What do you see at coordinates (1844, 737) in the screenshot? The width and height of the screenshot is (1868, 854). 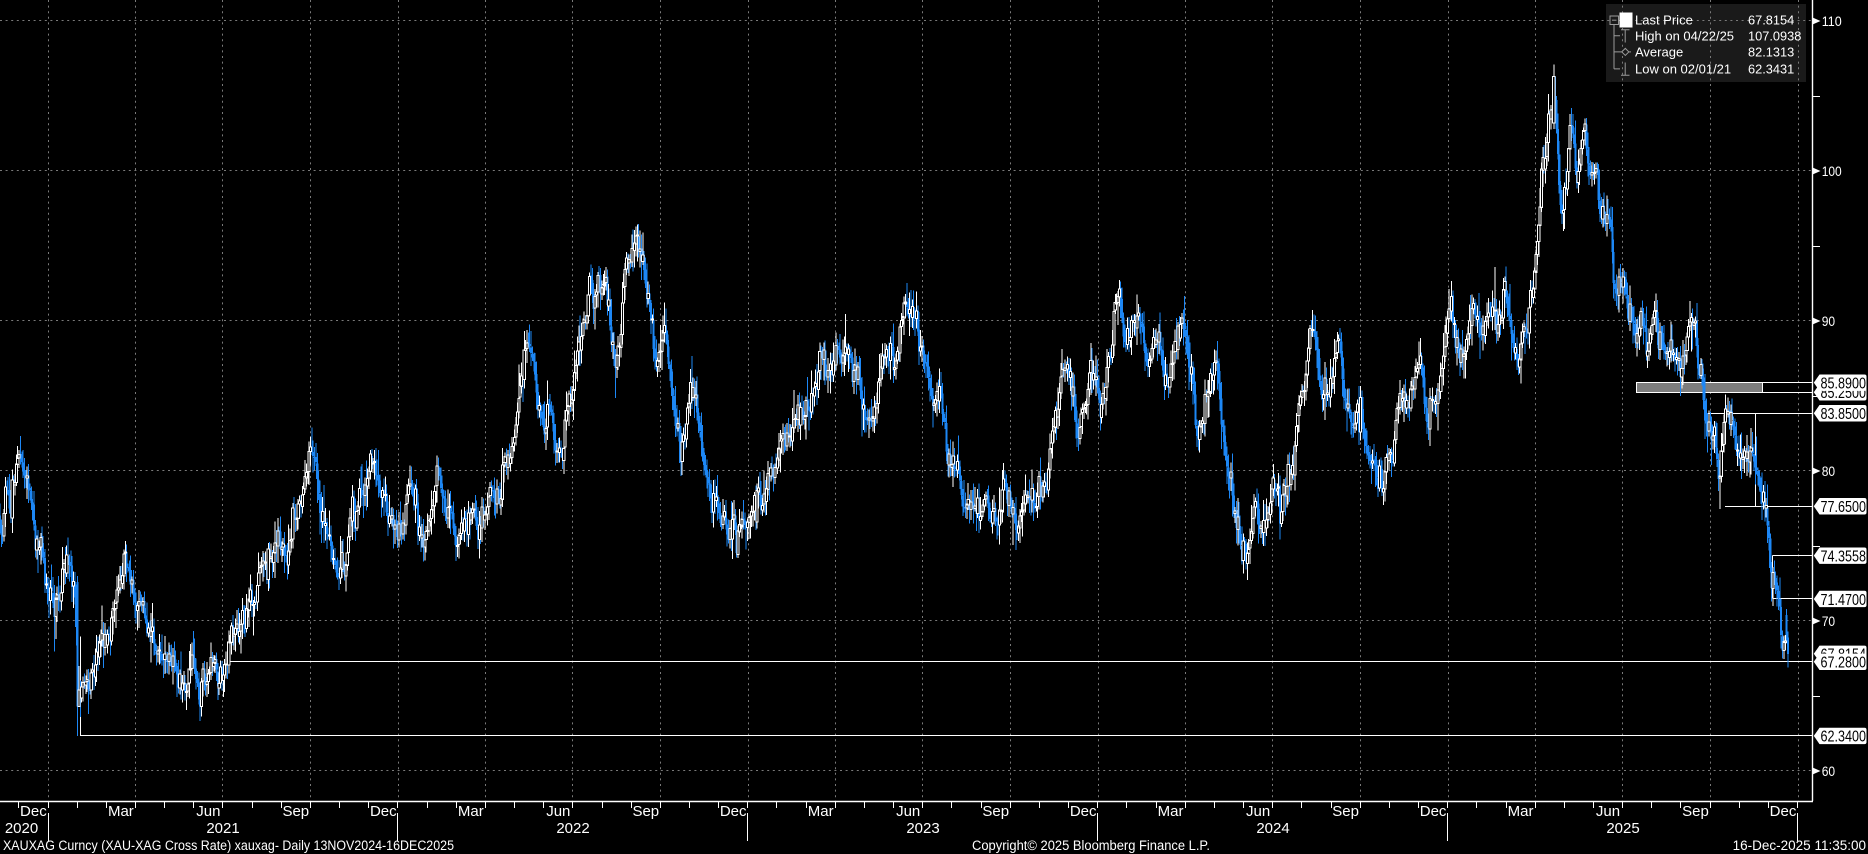 I see `svg-text: 62.3400` at bounding box center [1844, 737].